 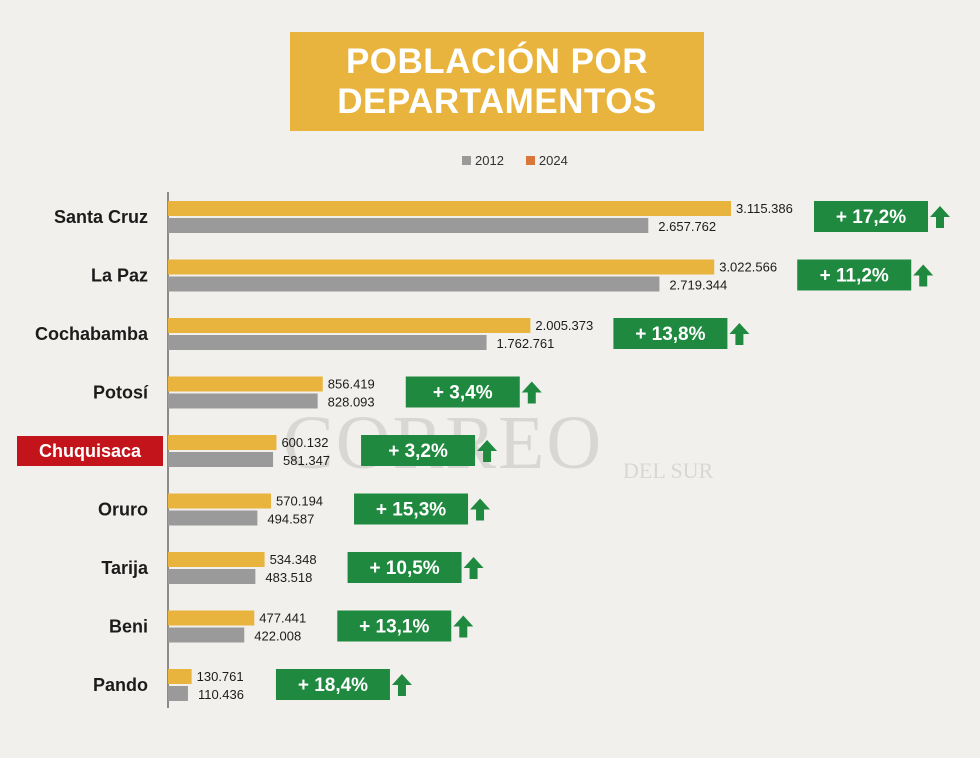 I want to click on chart-title-line-1: POBLACIÓN POR, so click(x=497, y=61).